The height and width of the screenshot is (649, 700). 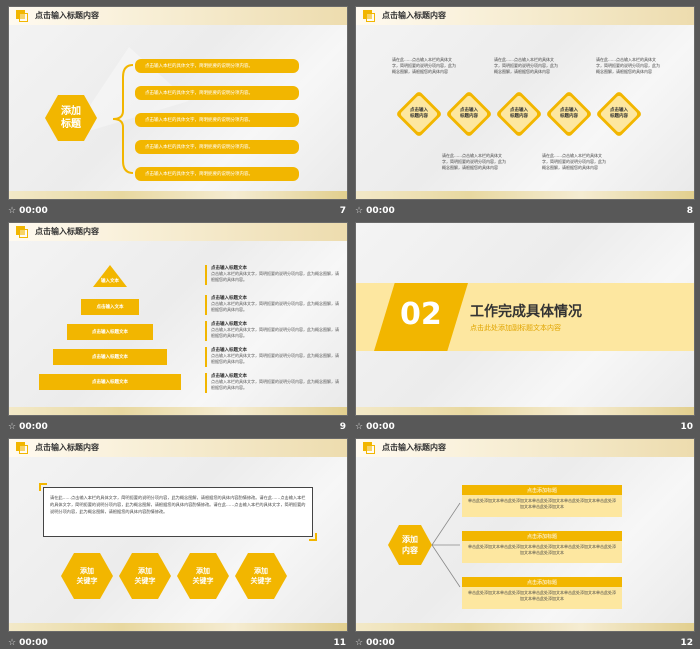 I want to click on slide-number: 8, so click(x=689, y=211).